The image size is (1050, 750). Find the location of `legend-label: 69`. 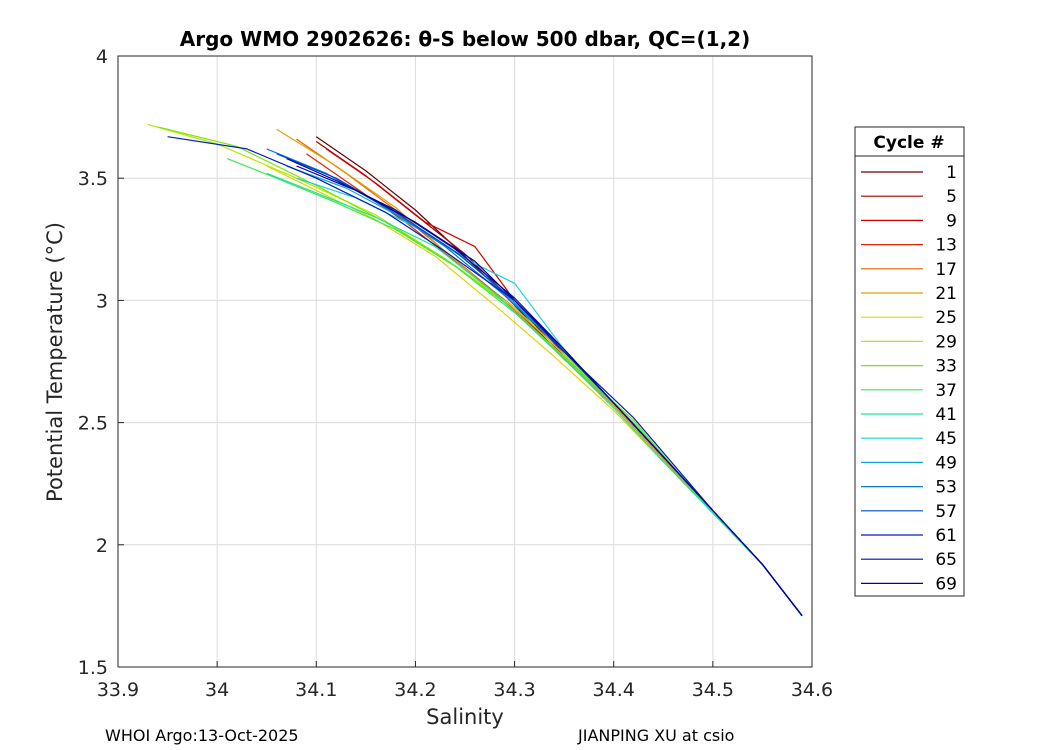

legend-label: 69 is located at coordinates (946, 584).